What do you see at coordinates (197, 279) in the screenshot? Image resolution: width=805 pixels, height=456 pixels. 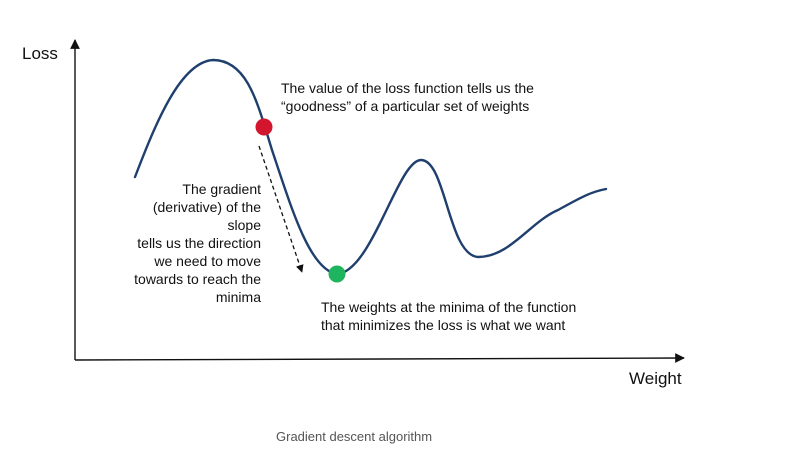 I see `annotation-line: towards to reach the` at bounding box center [197, 279].